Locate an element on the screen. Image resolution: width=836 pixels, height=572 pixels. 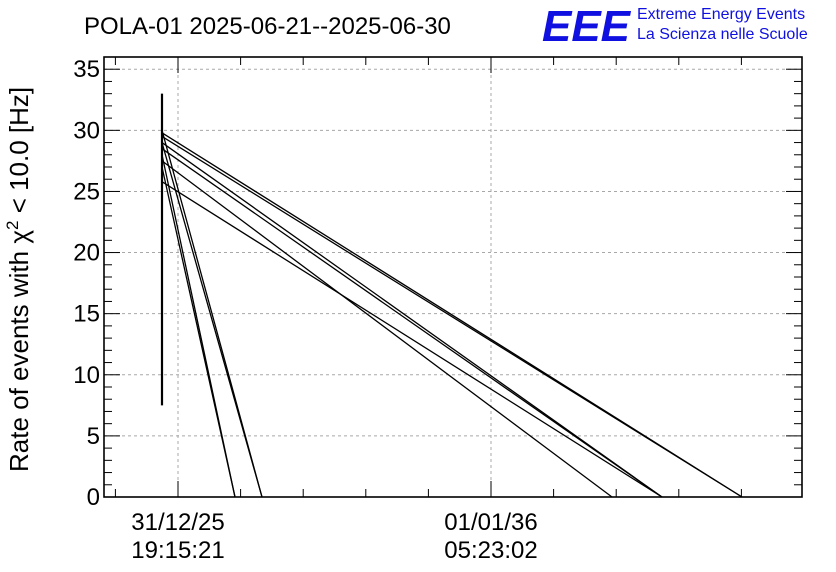
chart-title: POLA-01 2025-06-21--2025-06-30 is located at coordinates (267, 26).